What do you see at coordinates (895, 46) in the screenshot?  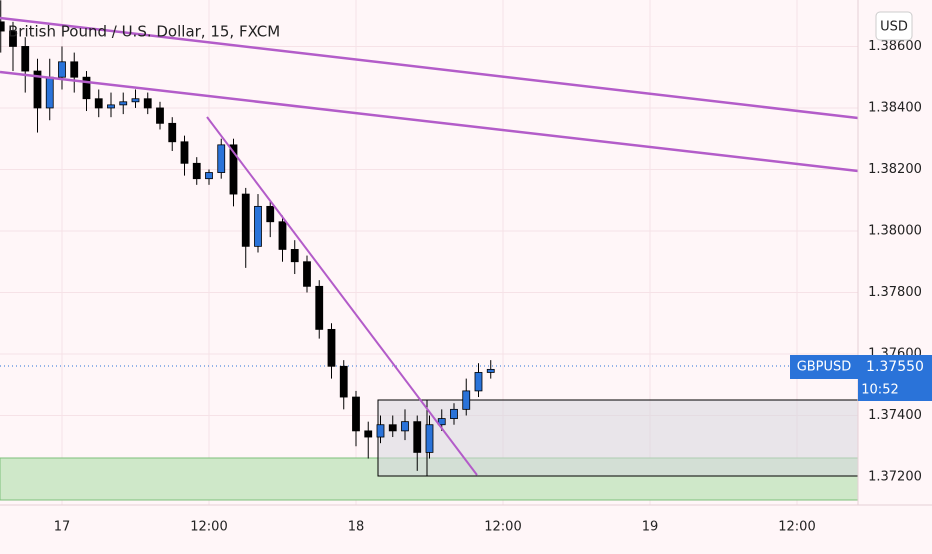 I see `y-tick-label: 1.38600` at bounding box center [895, 46].